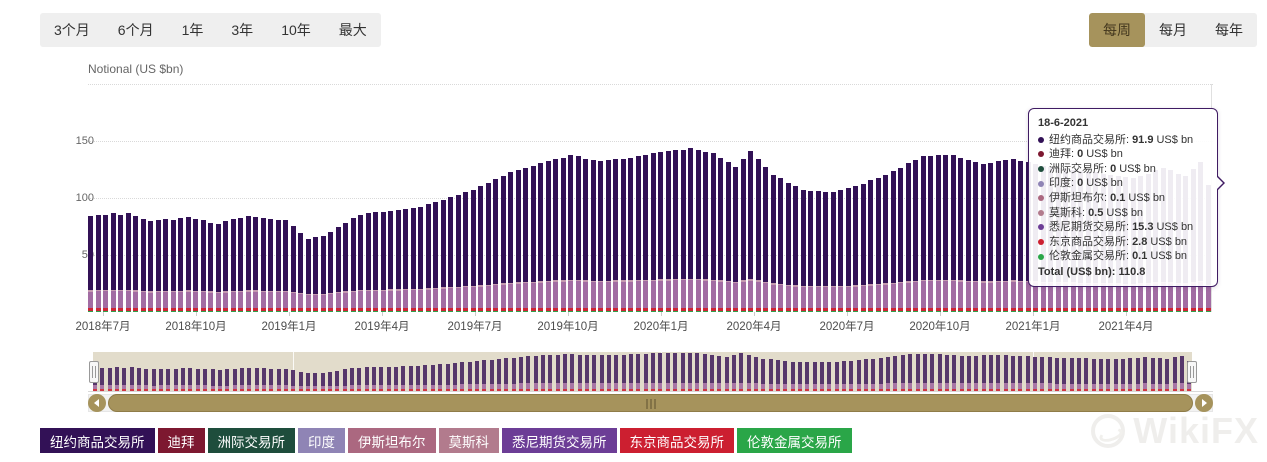  Describe the element at coordinates (135, 30) in the screenshot. I see `range-button-1: 6个月` at that location.